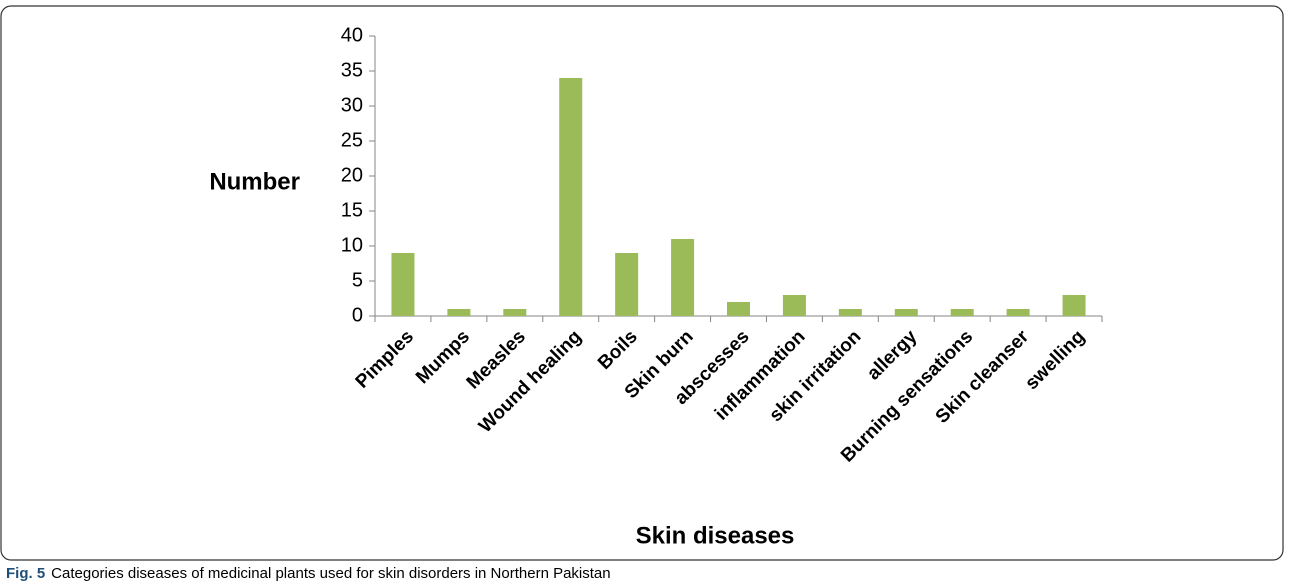 Image resolution: width=1290 pixels, height=586 pixels. Describe the element at coordinates (352, 210) in the screenshot. I see `y-tick-label: 15` at that location.